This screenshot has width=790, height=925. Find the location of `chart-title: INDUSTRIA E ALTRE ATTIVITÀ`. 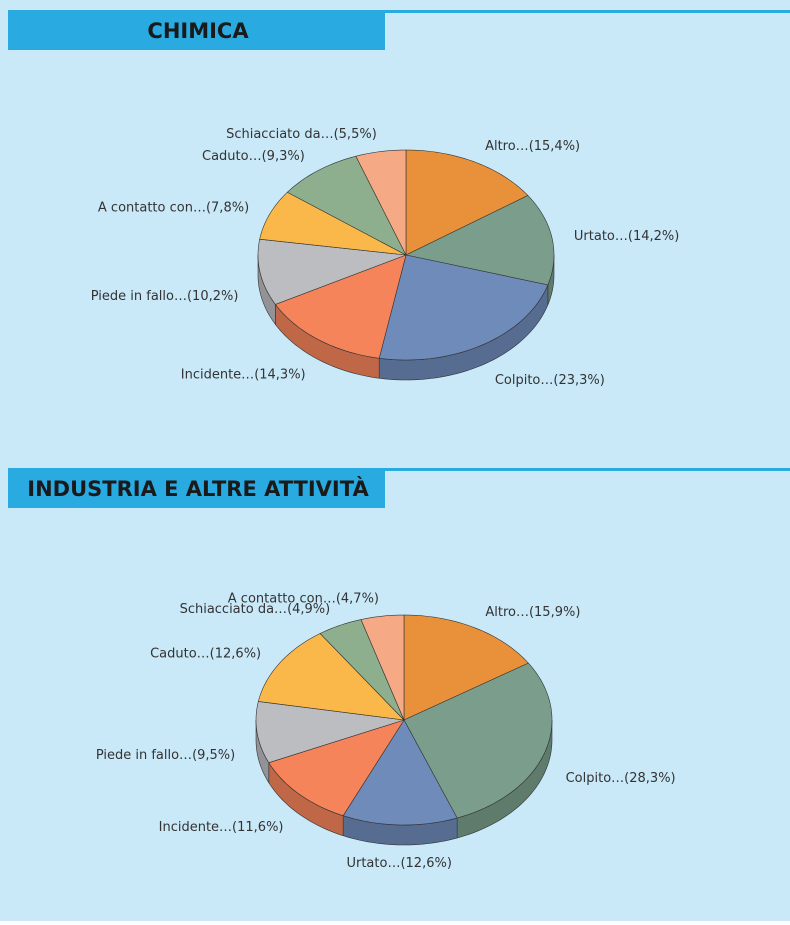

chart-title: INDUSTRIA E ALTRE ATTIVITÀ is located at coordinates (198, 488).